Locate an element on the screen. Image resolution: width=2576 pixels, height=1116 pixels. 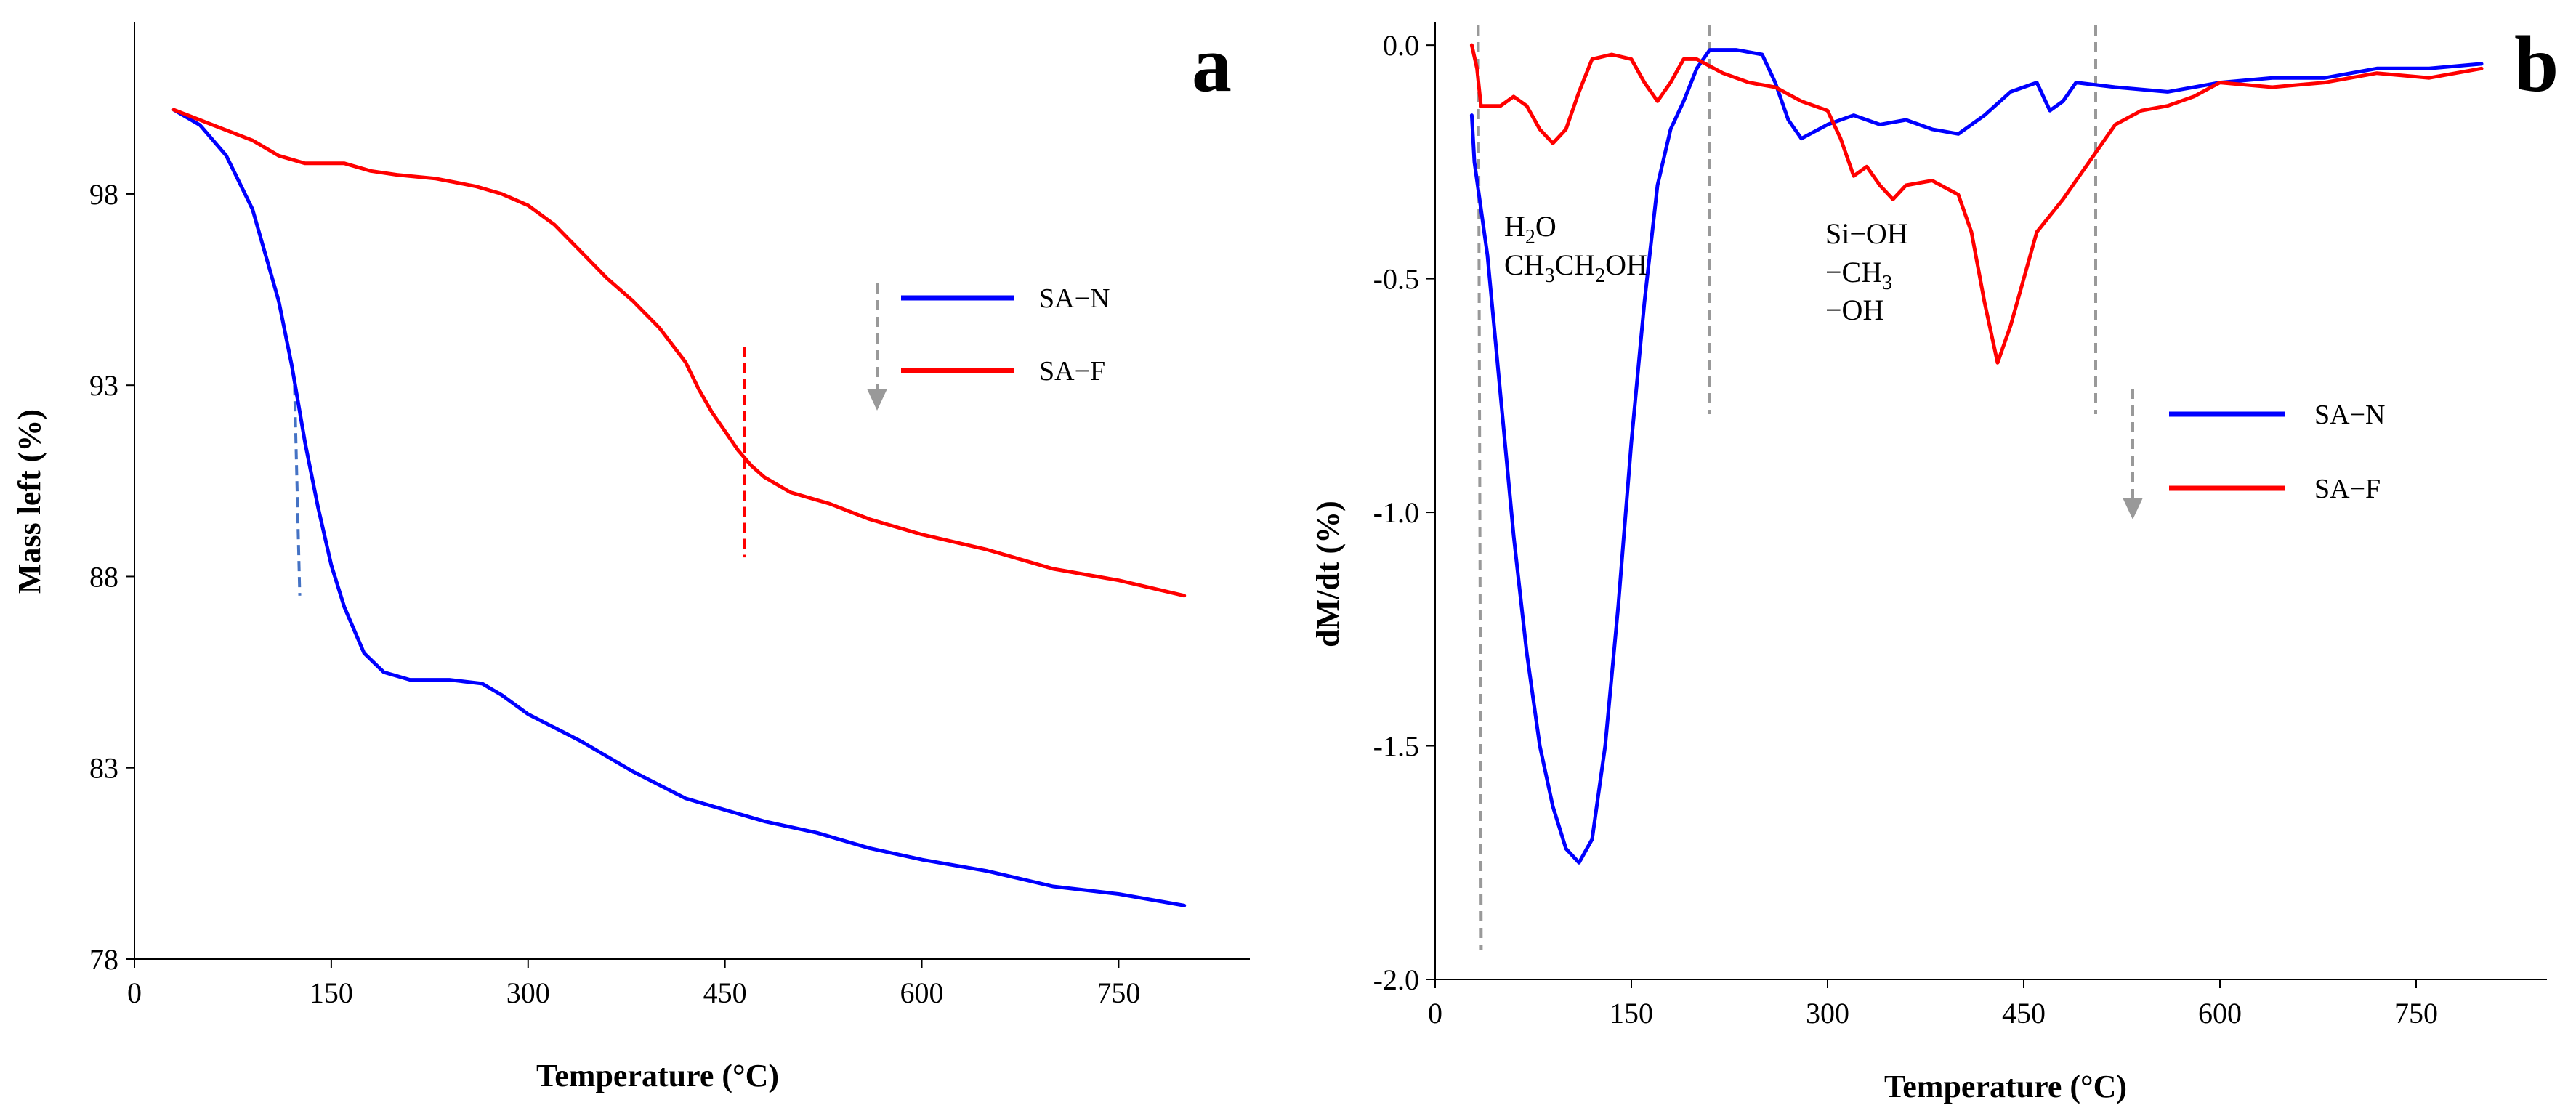
anno-oh: −OH is located at coordinates (1854, 310).